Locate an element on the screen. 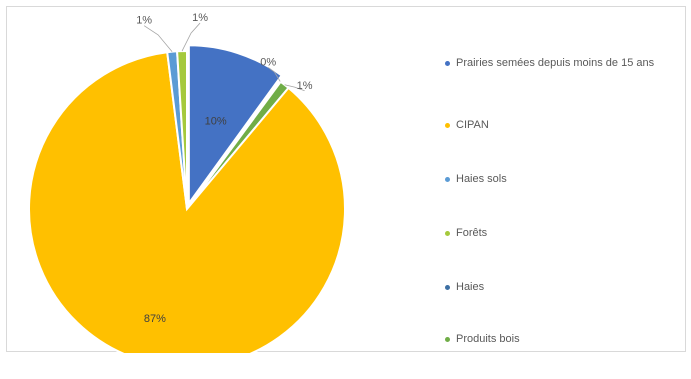 The height and width of the screenshot is (379, 691). legend-item-6: Produits bois is located at coordinates (567, 339).